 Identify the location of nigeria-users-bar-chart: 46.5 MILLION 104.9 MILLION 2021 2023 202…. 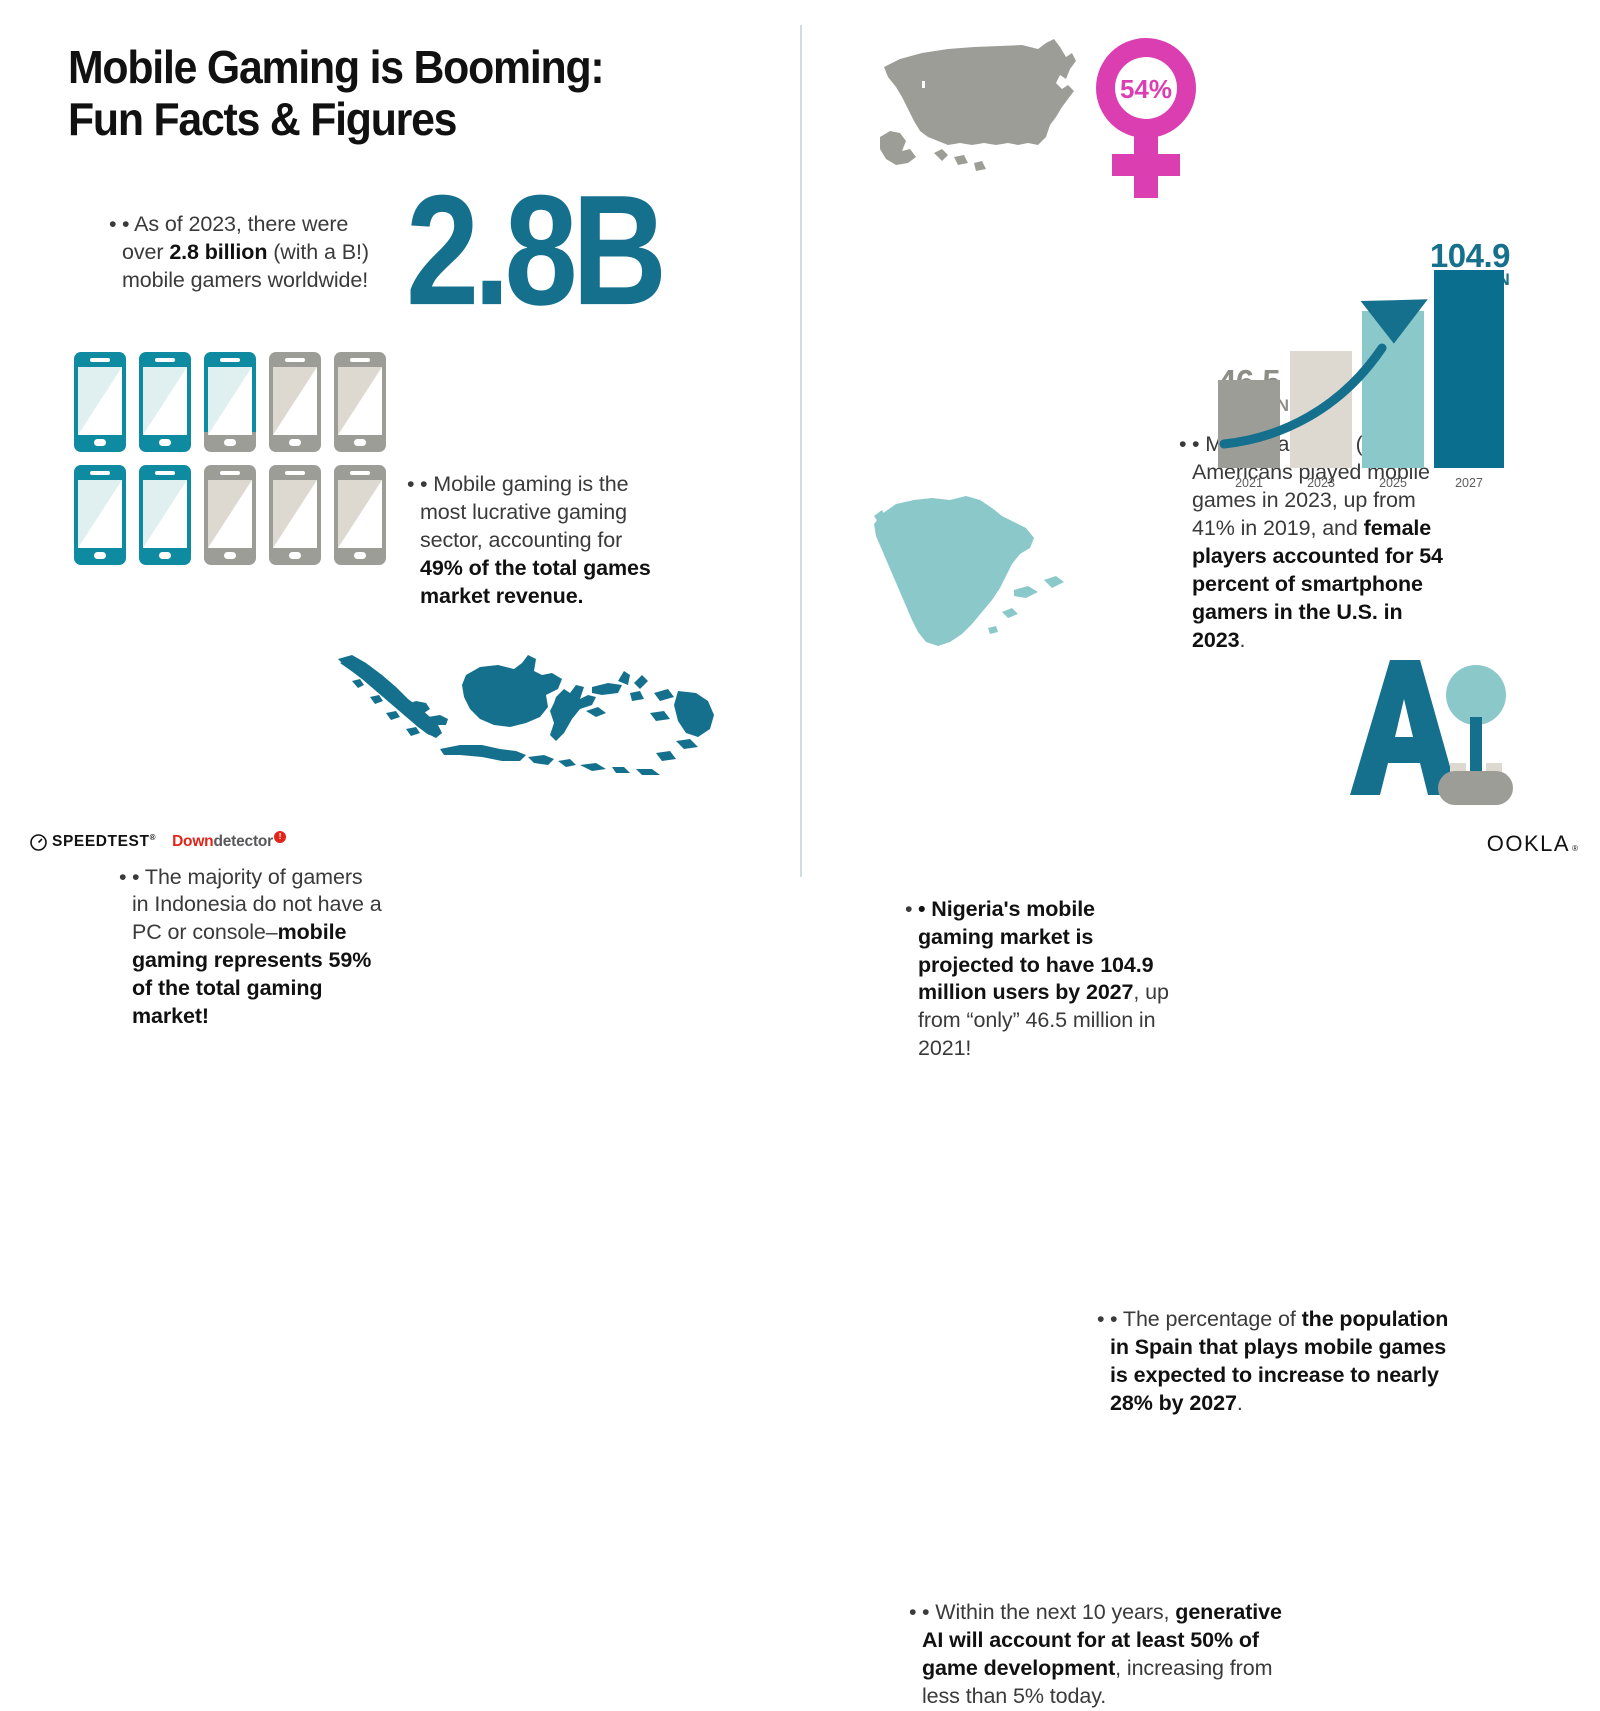
(1360, 366).